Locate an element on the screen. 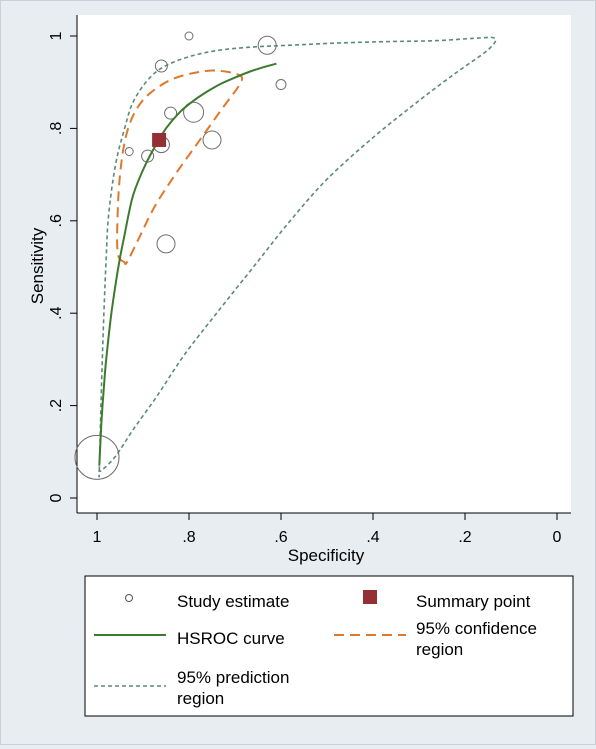  x-tick-label: .8 is located at coordinates (188, 537).